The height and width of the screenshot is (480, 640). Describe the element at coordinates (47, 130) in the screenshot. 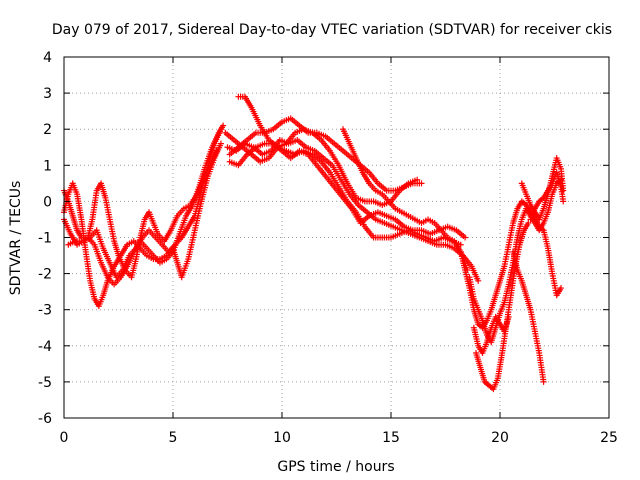

I see `y-tick-label: 2` at that location.